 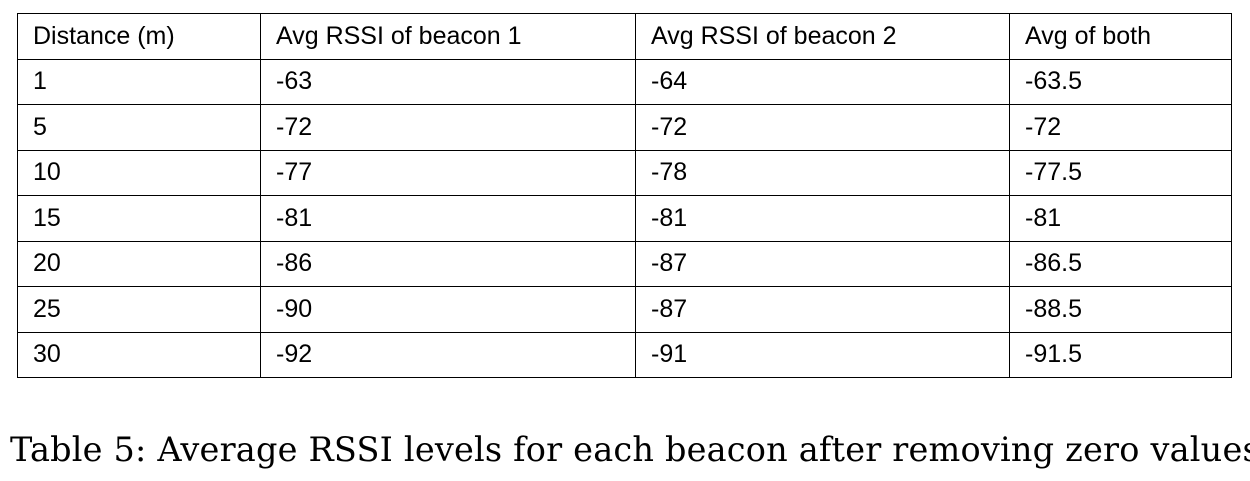 What do you see at coordinates (1120, 127) in the screenshot?
I see `cell-avg-both: -72` at bounding box center [1120, 127].